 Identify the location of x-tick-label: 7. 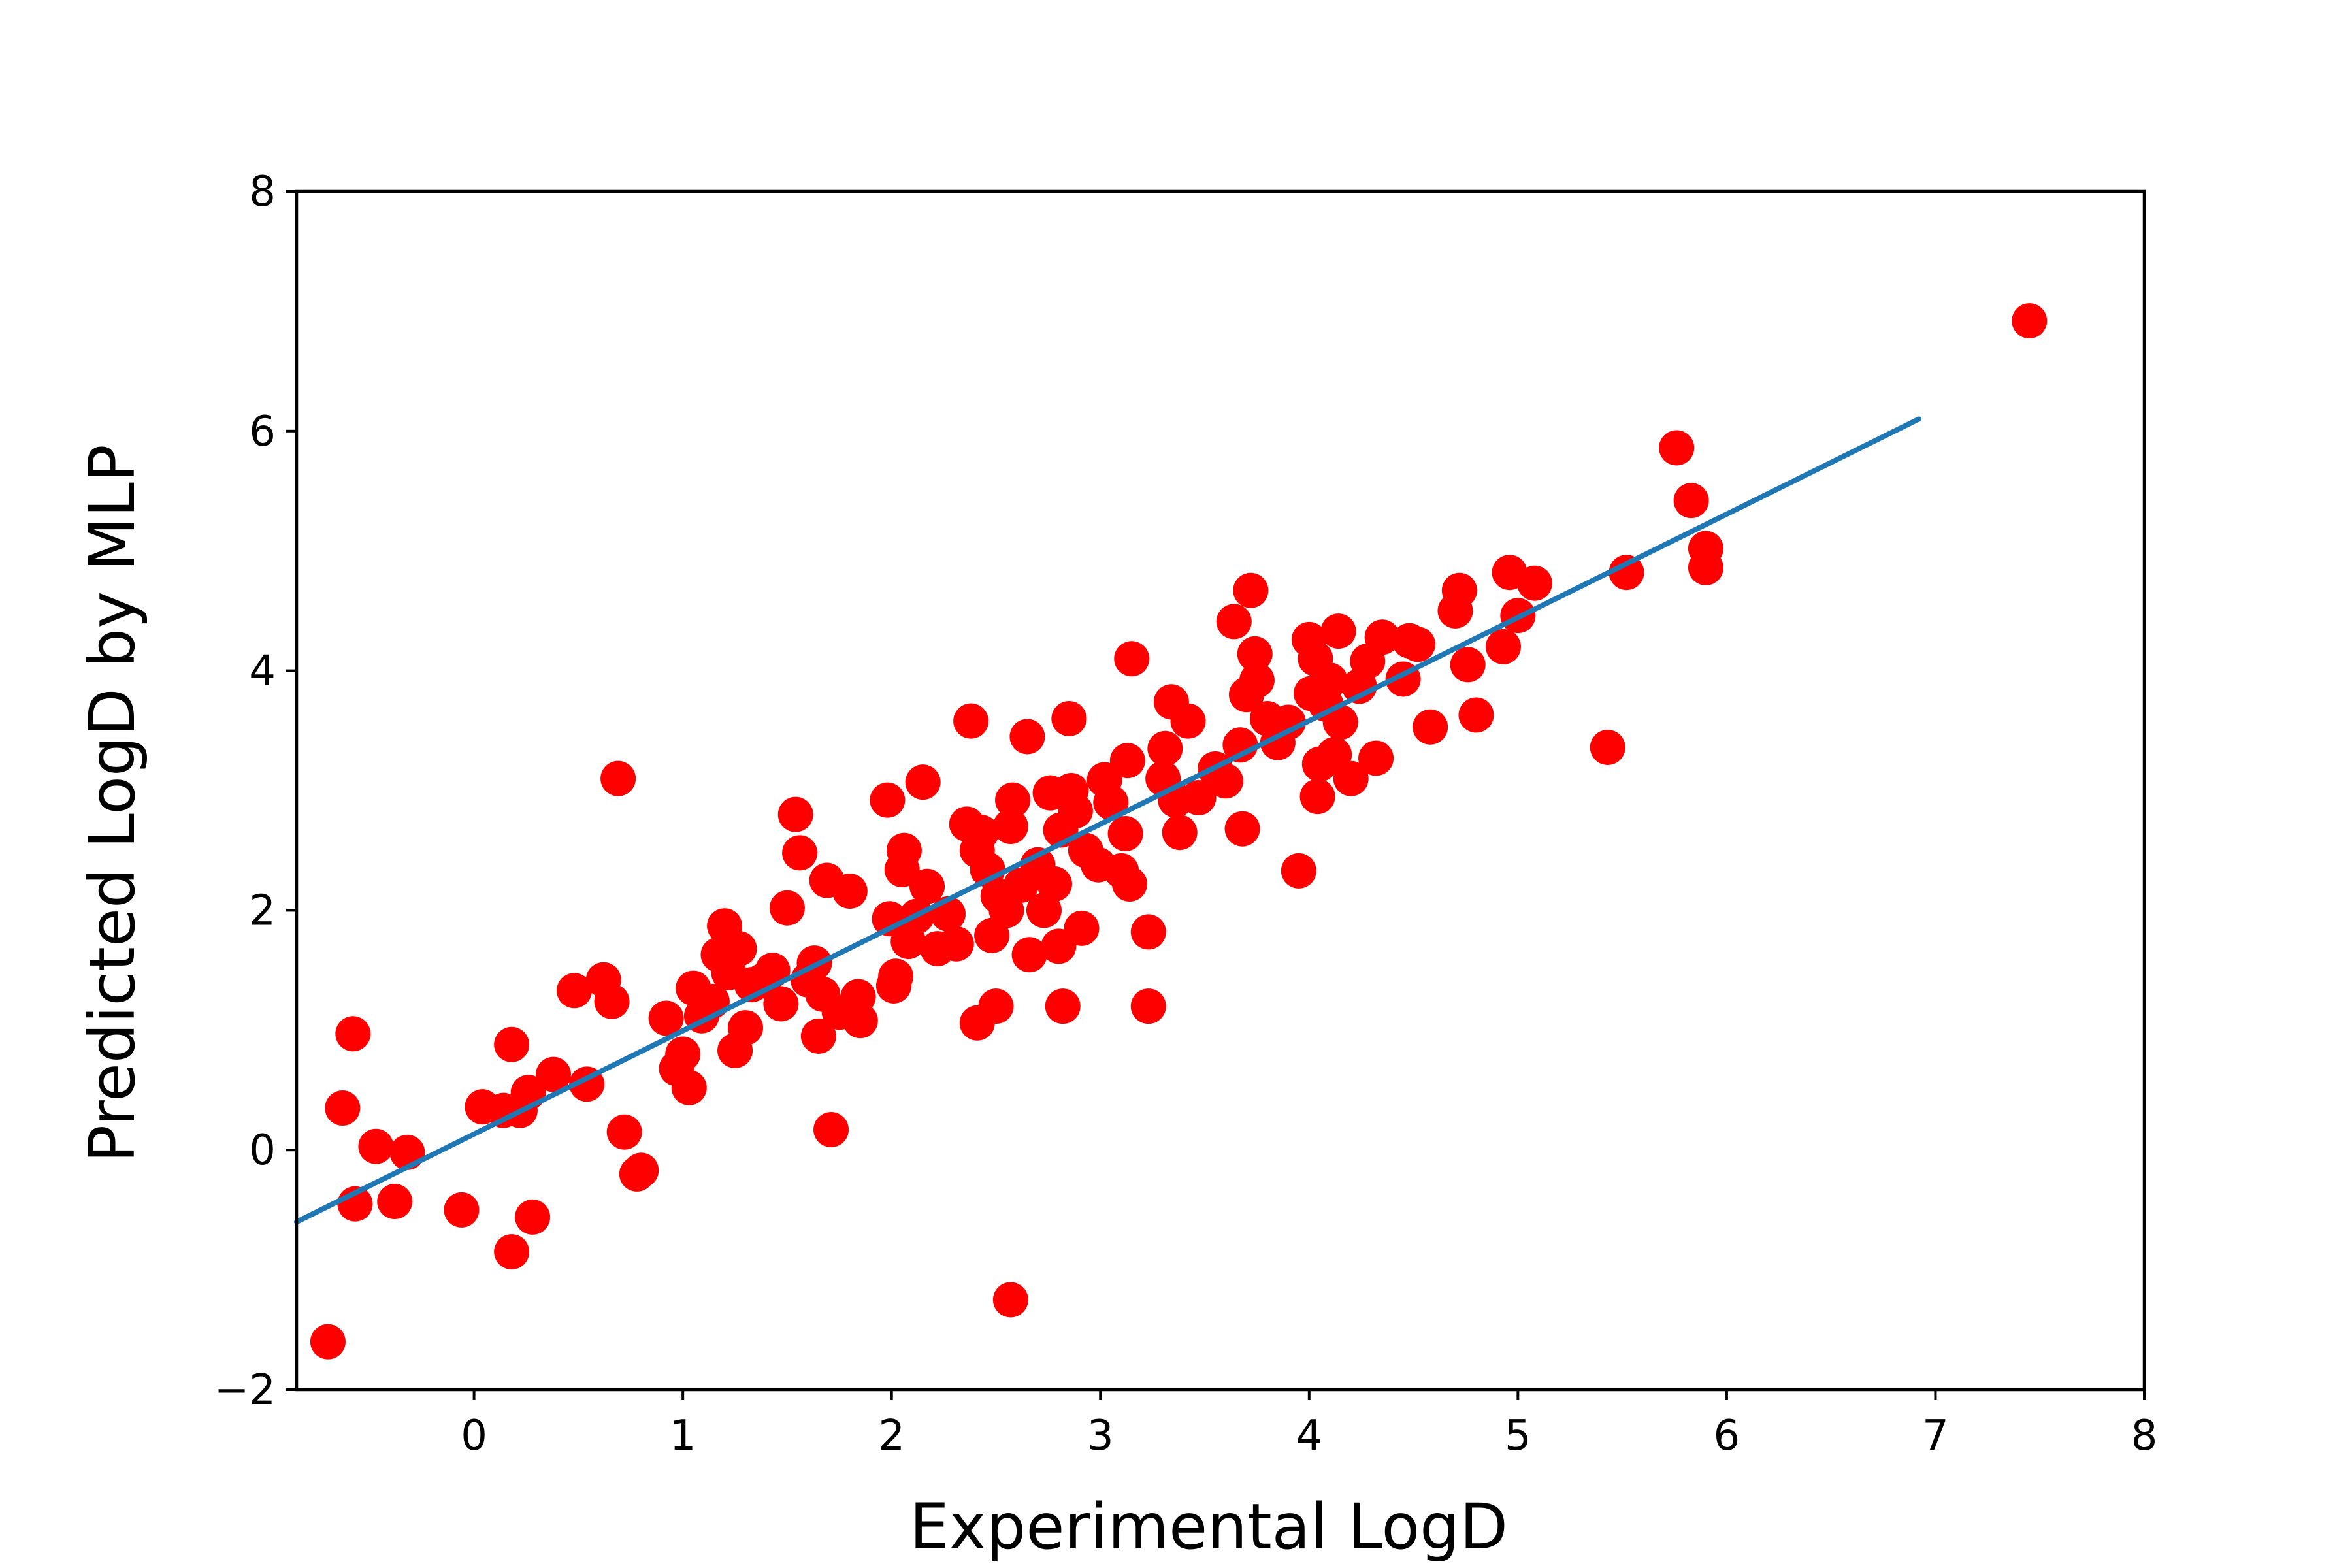
(1935, 1436).